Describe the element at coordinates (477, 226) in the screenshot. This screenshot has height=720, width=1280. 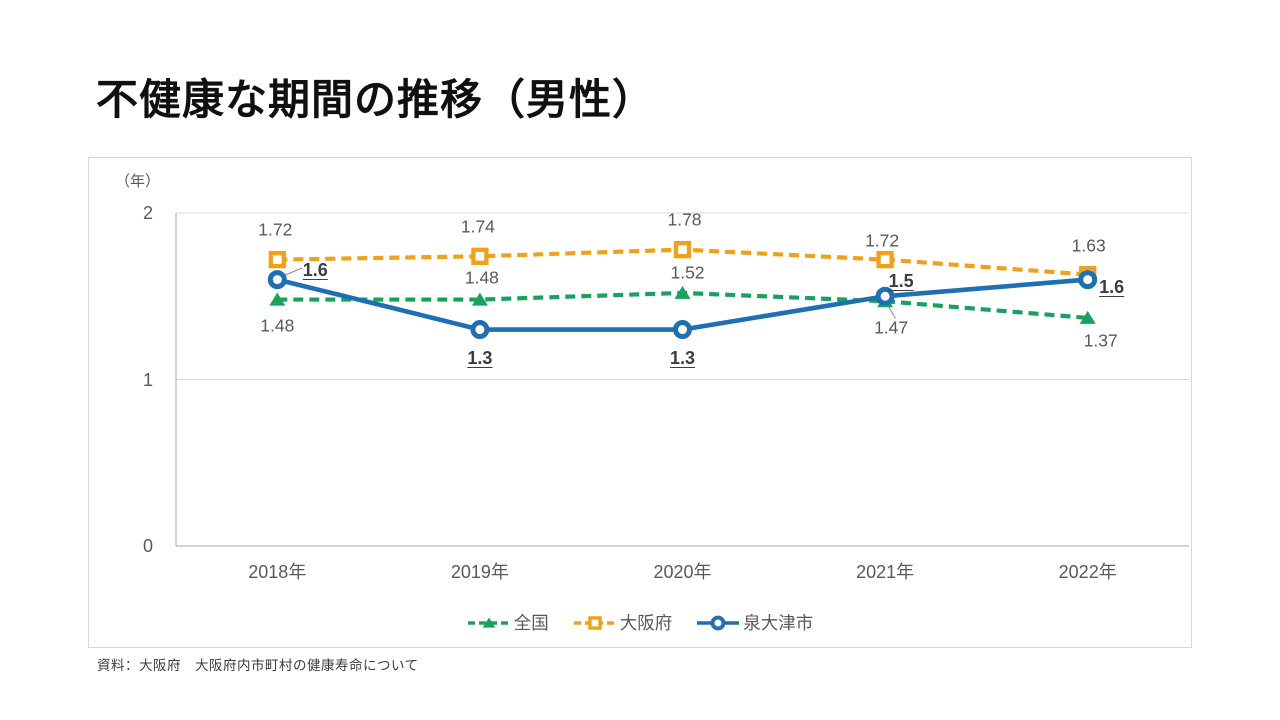
I see `data-label: 1.74` at that location.